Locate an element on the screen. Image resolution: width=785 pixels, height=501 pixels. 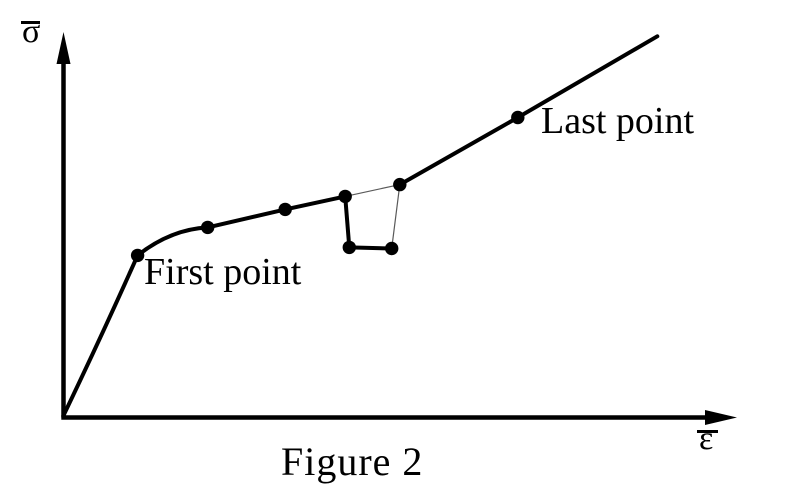
x-axis-label-epsilon: ε is located at coordinates (706, 438).